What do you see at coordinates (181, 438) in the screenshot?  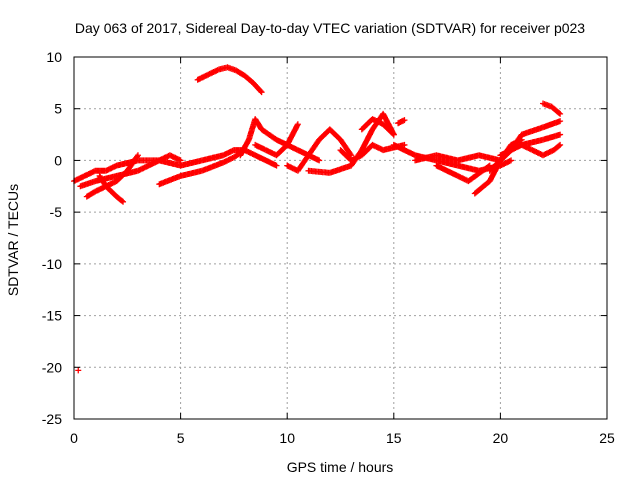 I see `x-tick-label: 5` at bounding box center [181, 438].